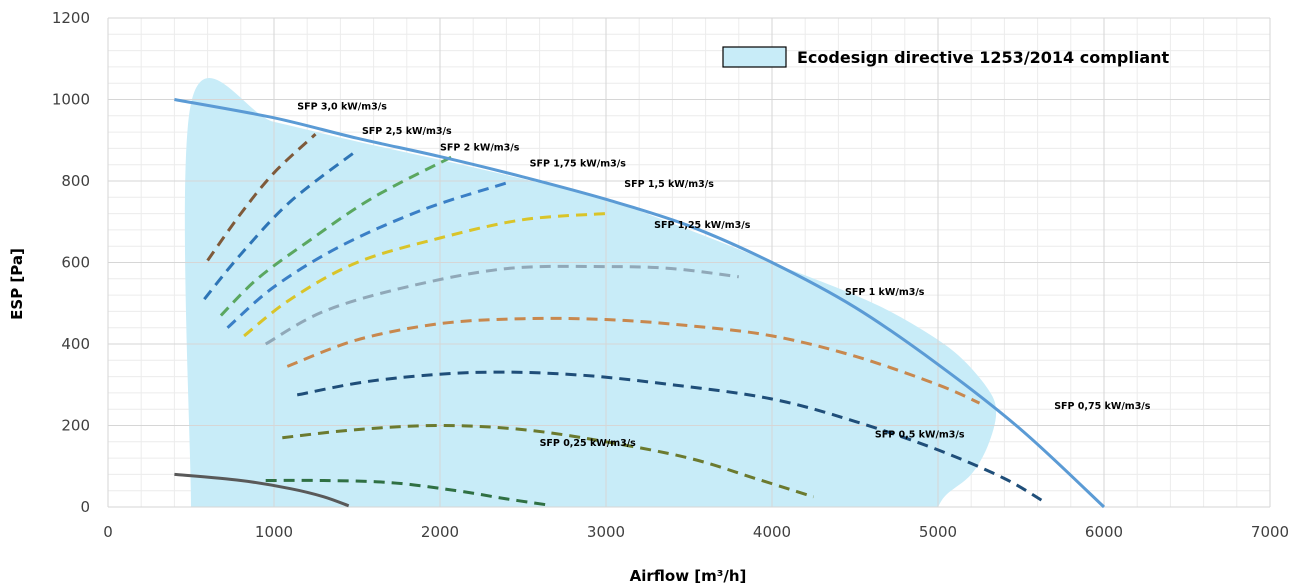 The image size is (1303, 585). I want to click on x-tick-label: 3000, so click(606, 532).